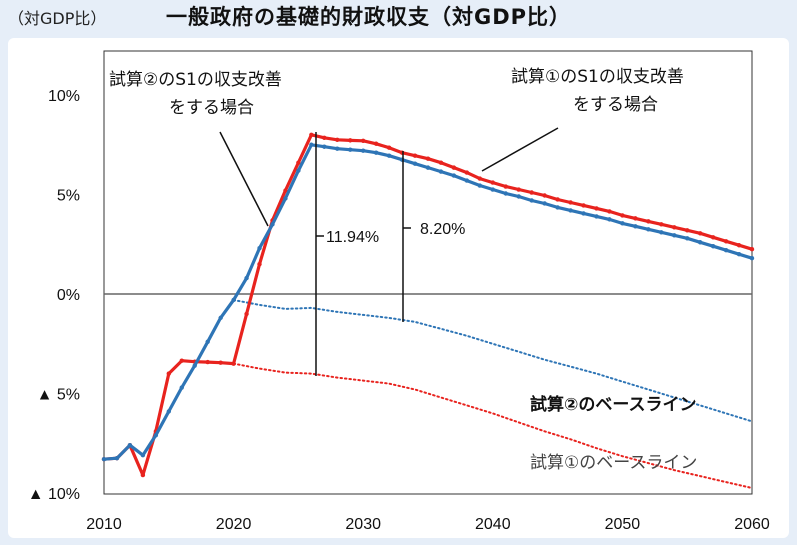 The image size is (797, 545). What do you see at coordinates (68, 196) in the screenshot?
I see `y-tick-label-1: 5%` at bounding box center [68, 196].